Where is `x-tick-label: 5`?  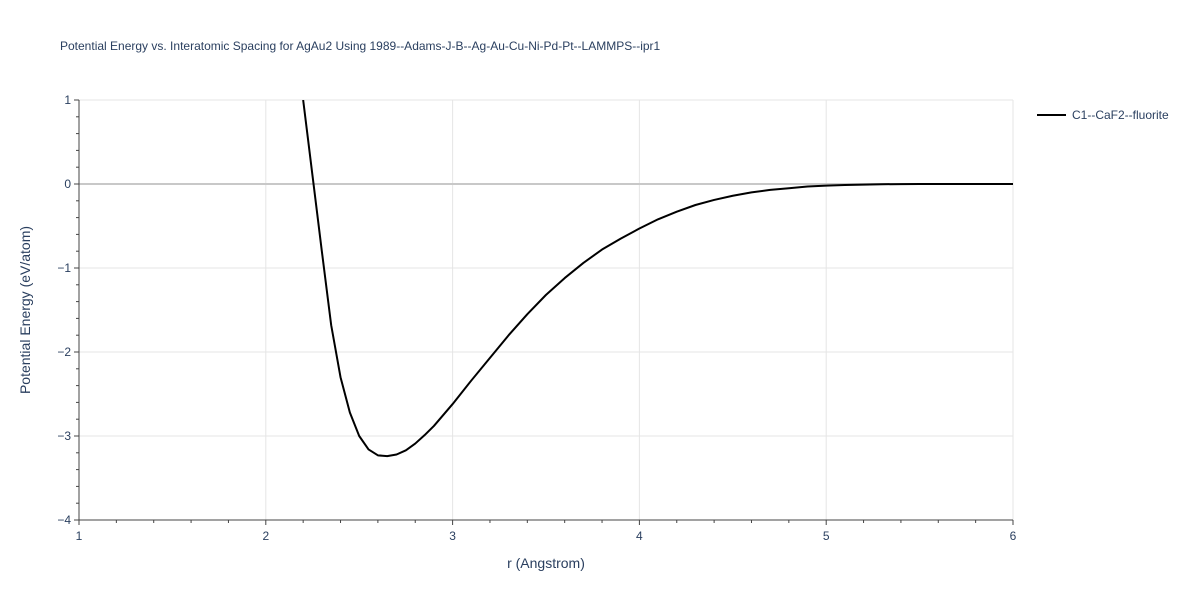
x-tick-label: 5 is located at coordinates (826, 536).